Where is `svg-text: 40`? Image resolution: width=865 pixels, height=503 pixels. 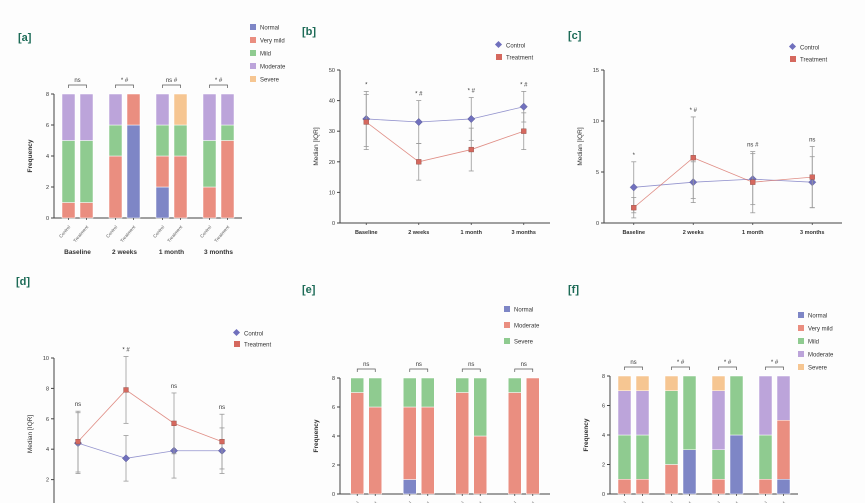
svg-text: 40 is located at coordinates (332, 102).